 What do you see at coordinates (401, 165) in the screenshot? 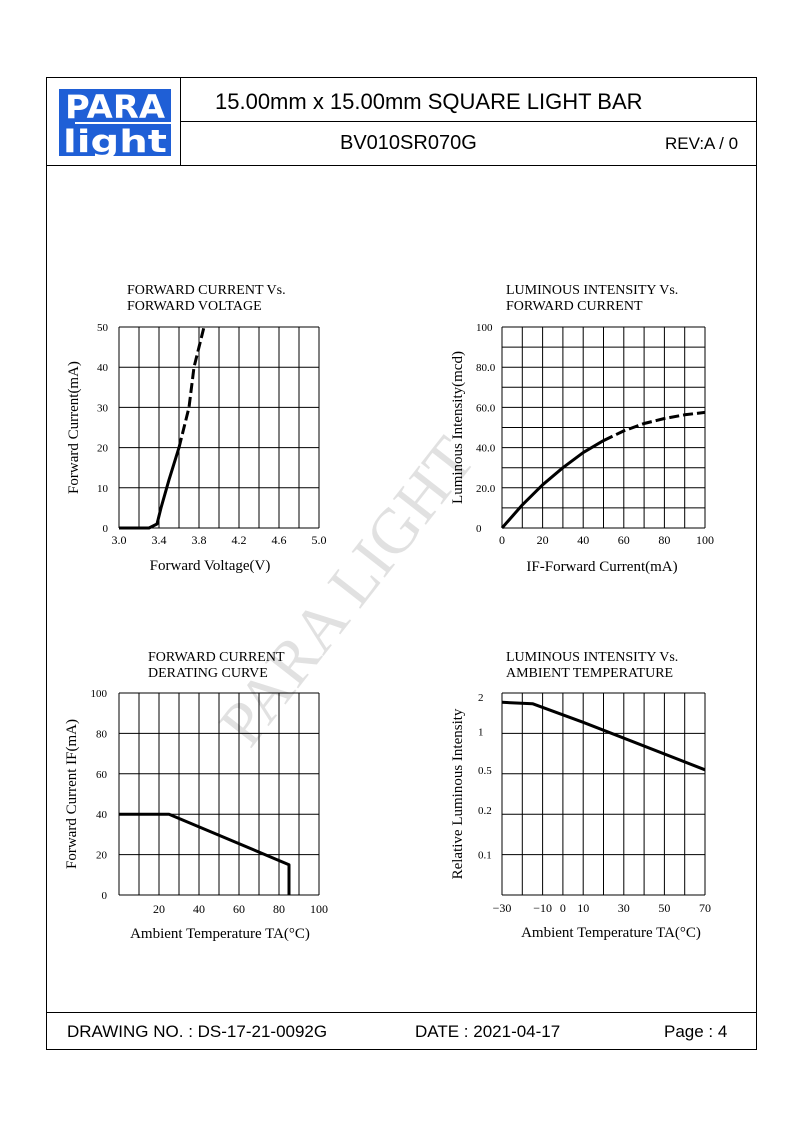
I see `header-divider-bottom` at bounding box center [401, 165].